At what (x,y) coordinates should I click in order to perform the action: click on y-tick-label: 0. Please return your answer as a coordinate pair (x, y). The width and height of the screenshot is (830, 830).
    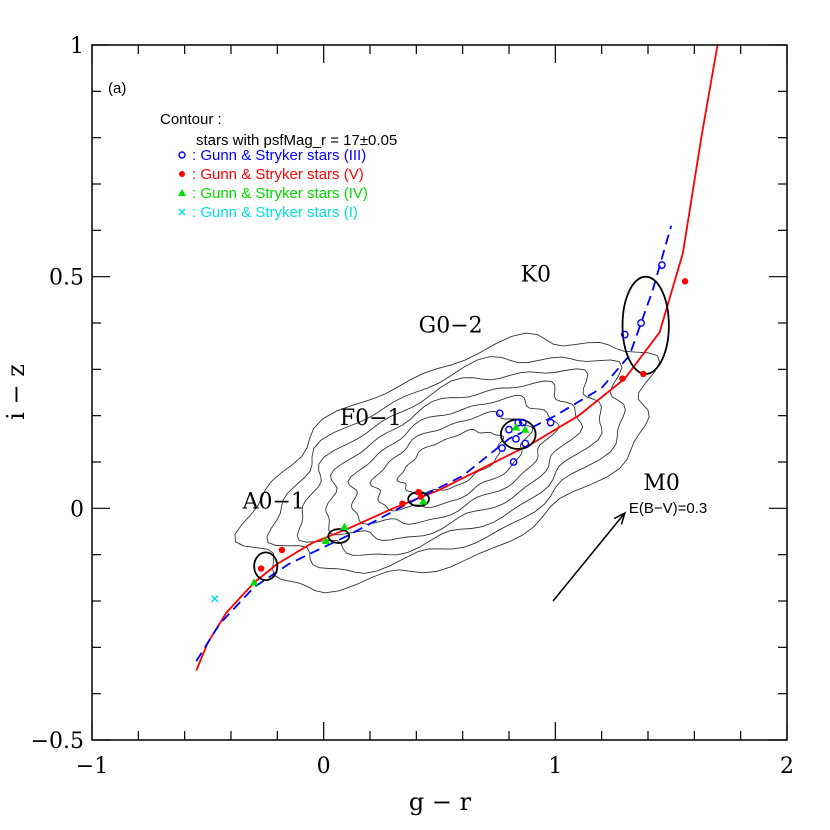
    Looking at the image, I should click on (77, 509).